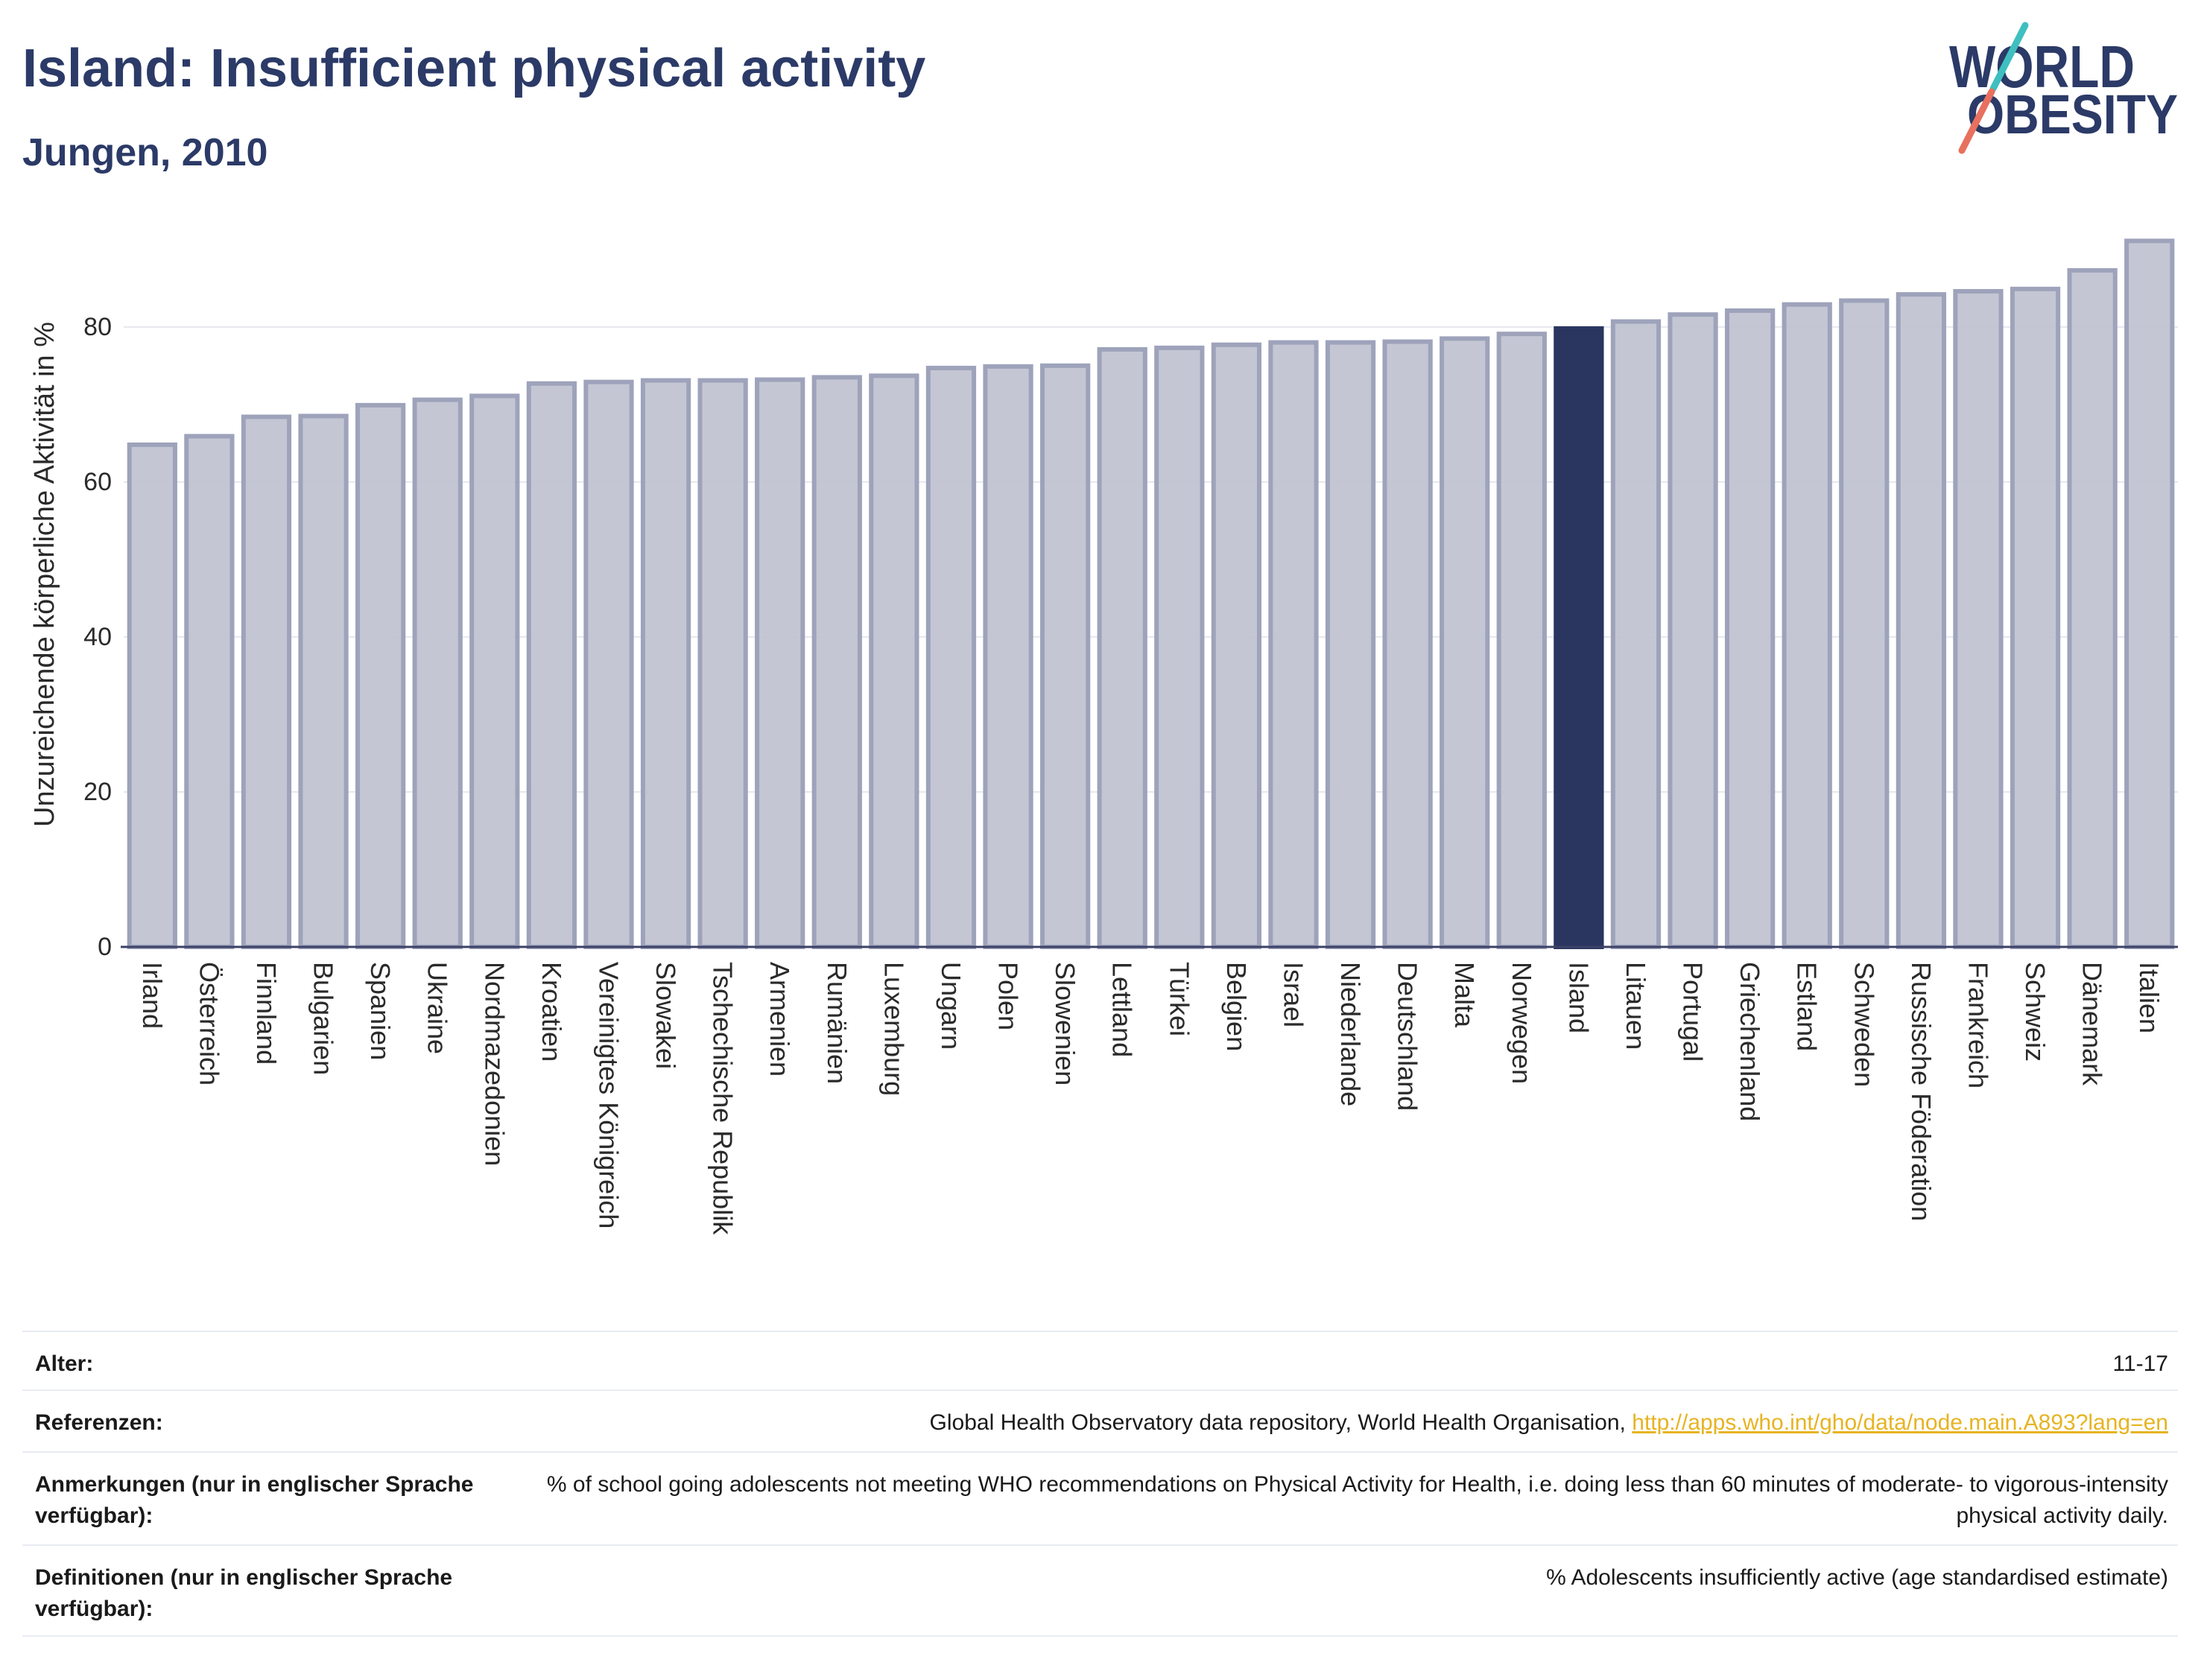  I want to click on bar-norwegen, so click(1521, 640).